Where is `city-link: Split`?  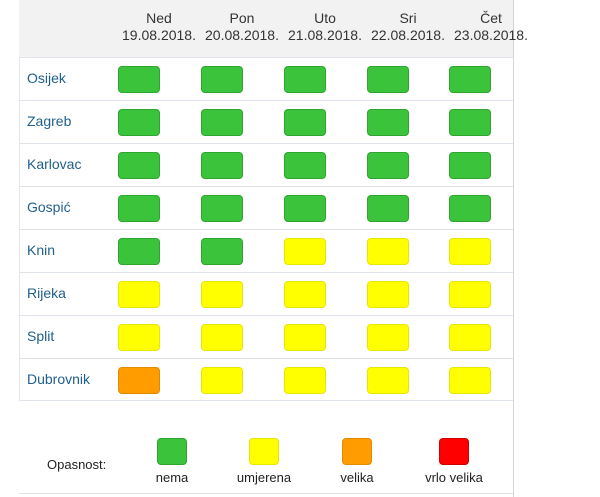 city-link: Split is located at coordinates (41, 336).